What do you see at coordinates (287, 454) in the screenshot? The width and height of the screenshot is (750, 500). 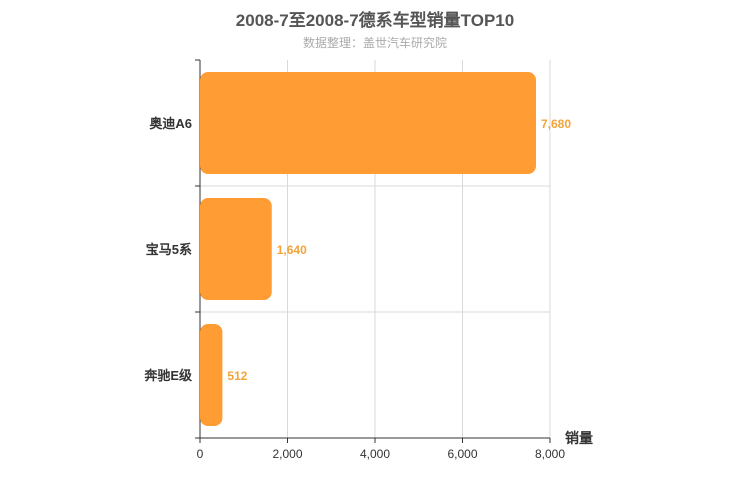 I see `x-tick-label: 2,000` at bounding box center [287, 454].